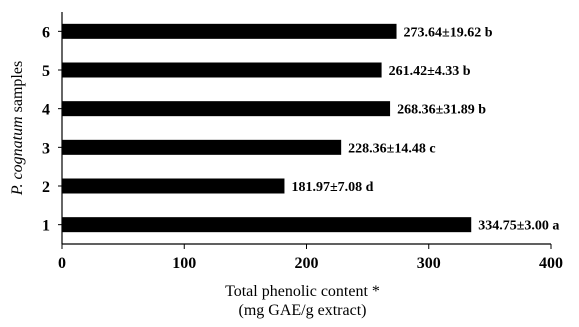  Describe the element at coordinates (302, 291) in the screenshot. I see `x-axis-title: Total phenolic content *` at that location.